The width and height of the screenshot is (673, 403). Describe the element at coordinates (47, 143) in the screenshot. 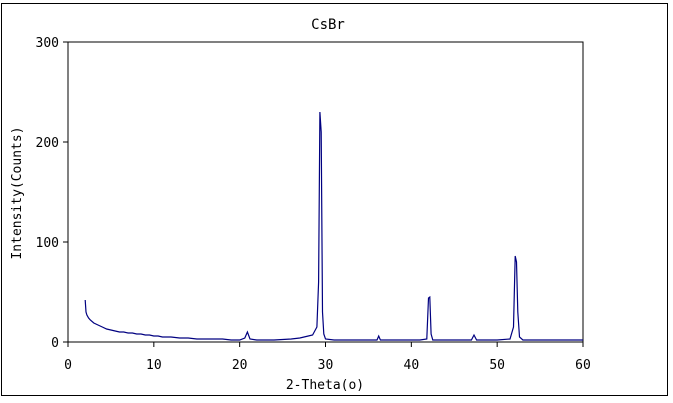

I see `y-tick-label: 200` at that location.